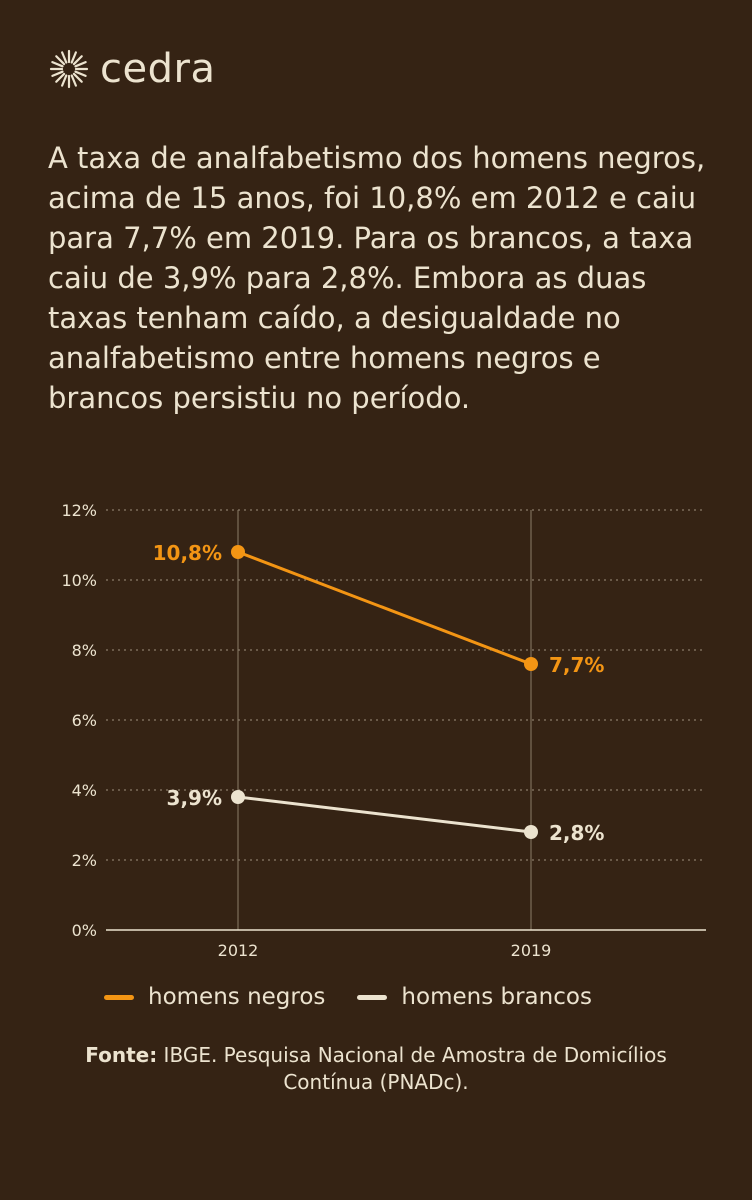 Image resolution: width=752 pixels, height=1200 pixels. Describe the element at coordinates (576, 833) in the screenshot. I see `data-label-brancos: 2,8%` at that location.